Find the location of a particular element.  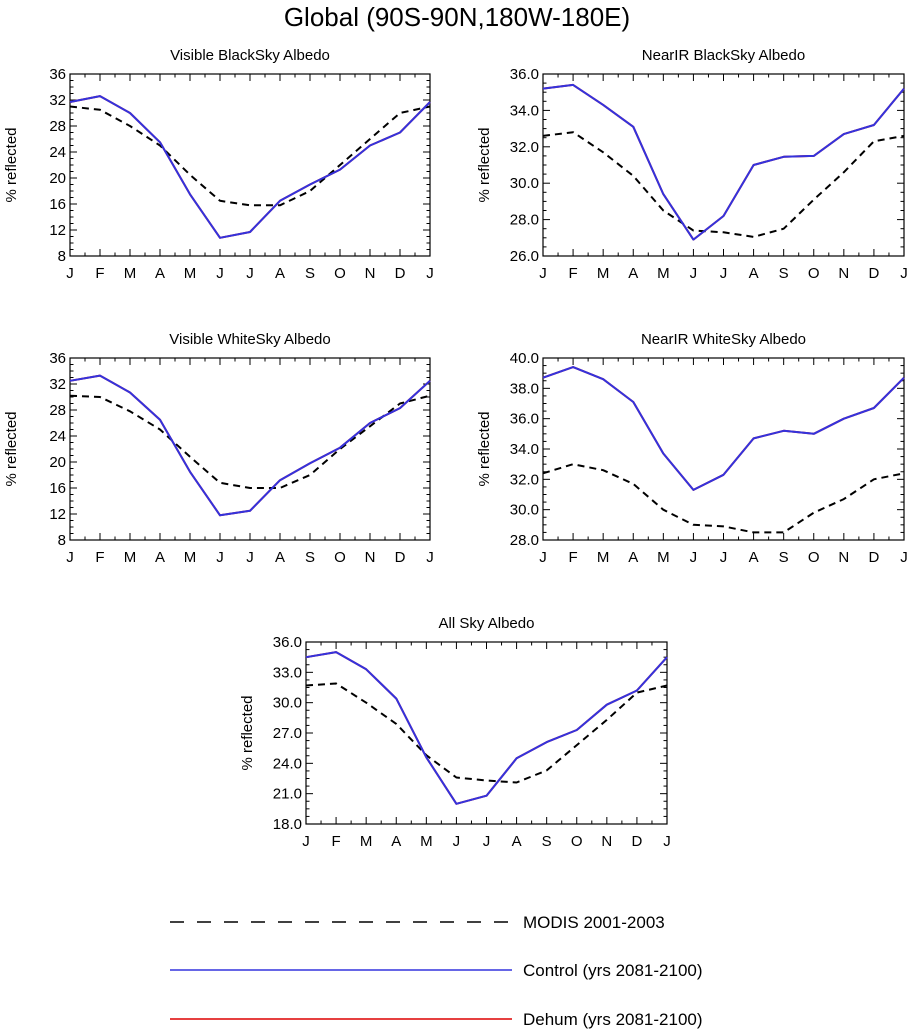

y-tick-label: 40.0 is located at coordinates (524, 358).